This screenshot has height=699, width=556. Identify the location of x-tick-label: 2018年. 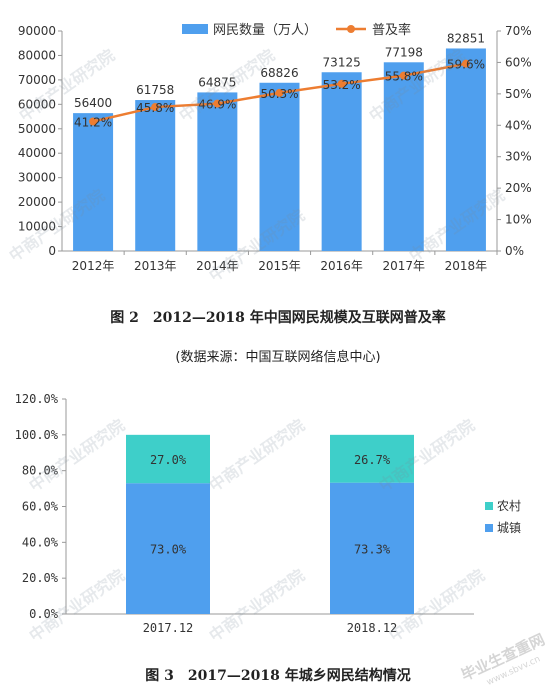
(466, 266).